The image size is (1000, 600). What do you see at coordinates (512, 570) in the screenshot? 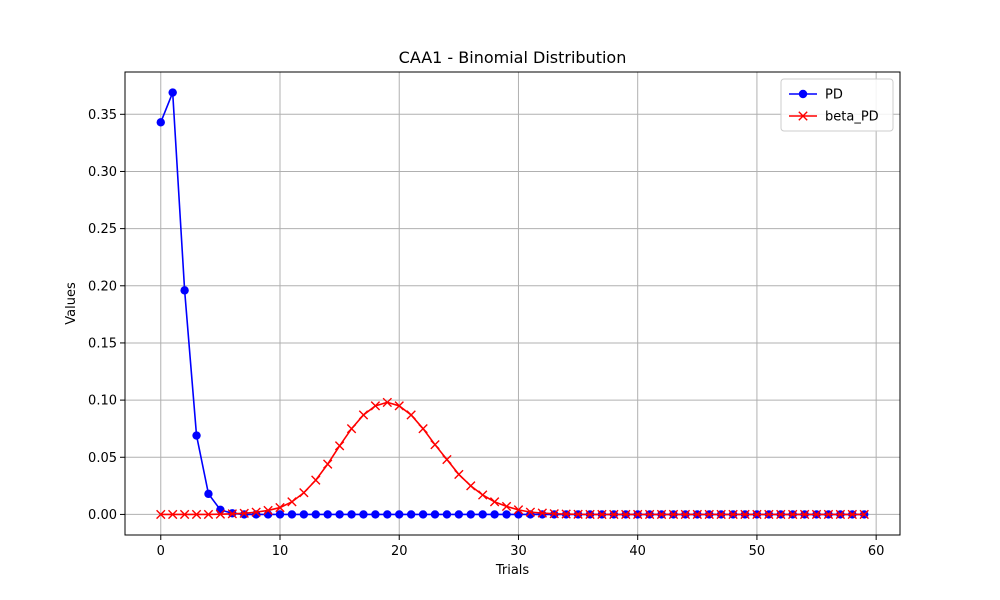
I see `x-axis-label: Trials` at bounding box center [512, 570].